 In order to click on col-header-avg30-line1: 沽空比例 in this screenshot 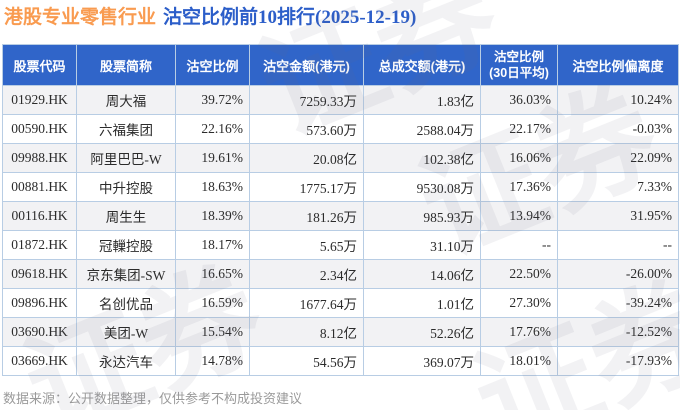, I will do `click(518, 57)`.